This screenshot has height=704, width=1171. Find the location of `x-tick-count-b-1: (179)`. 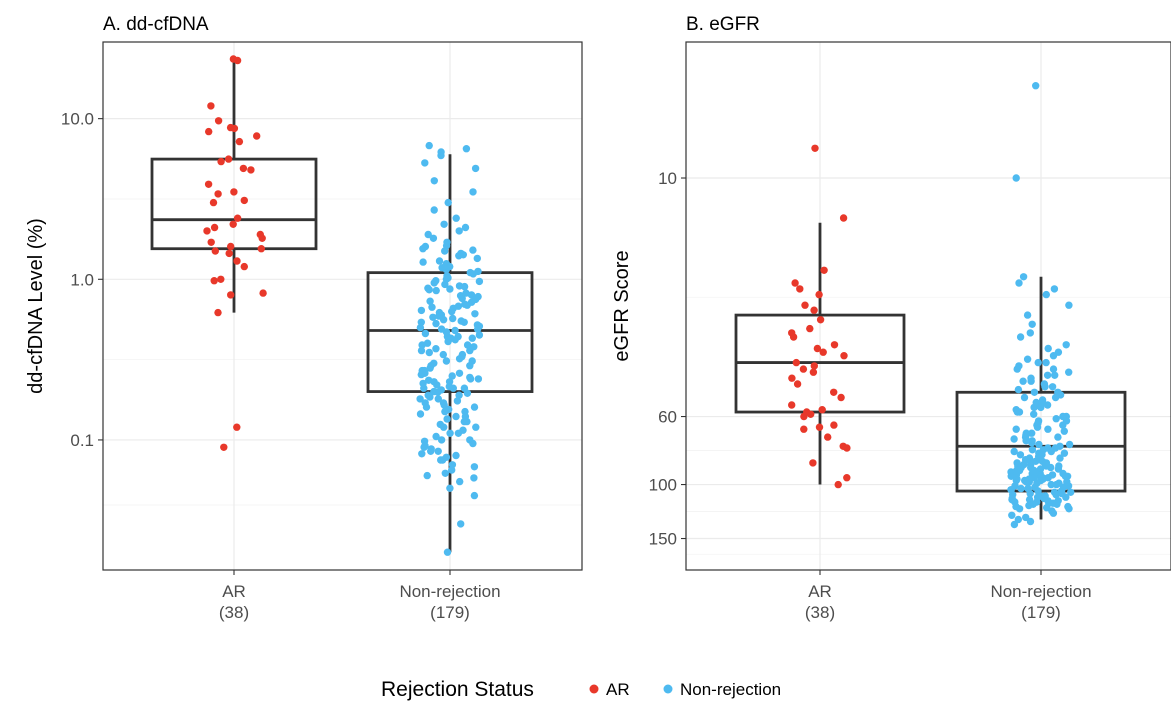

x-tick-count-b-1: (179) is located at coordinates (1041, 612).